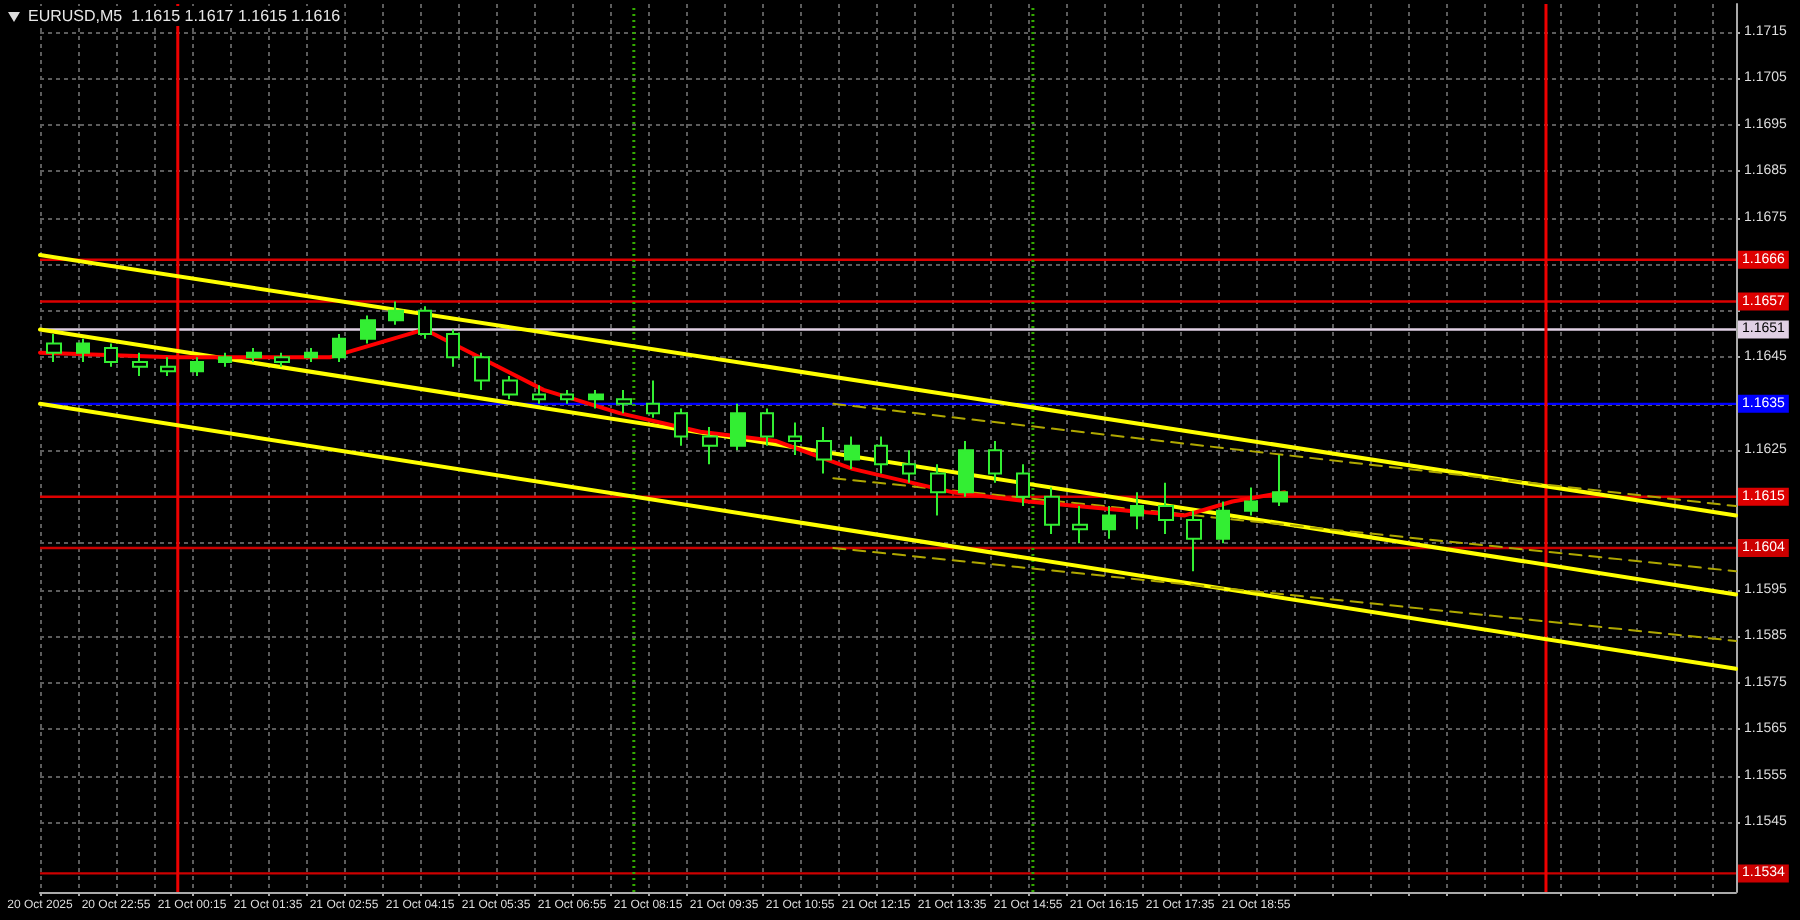 This screenshot has height=920, width=1800. I want to click on line-series, so click(662, 422).